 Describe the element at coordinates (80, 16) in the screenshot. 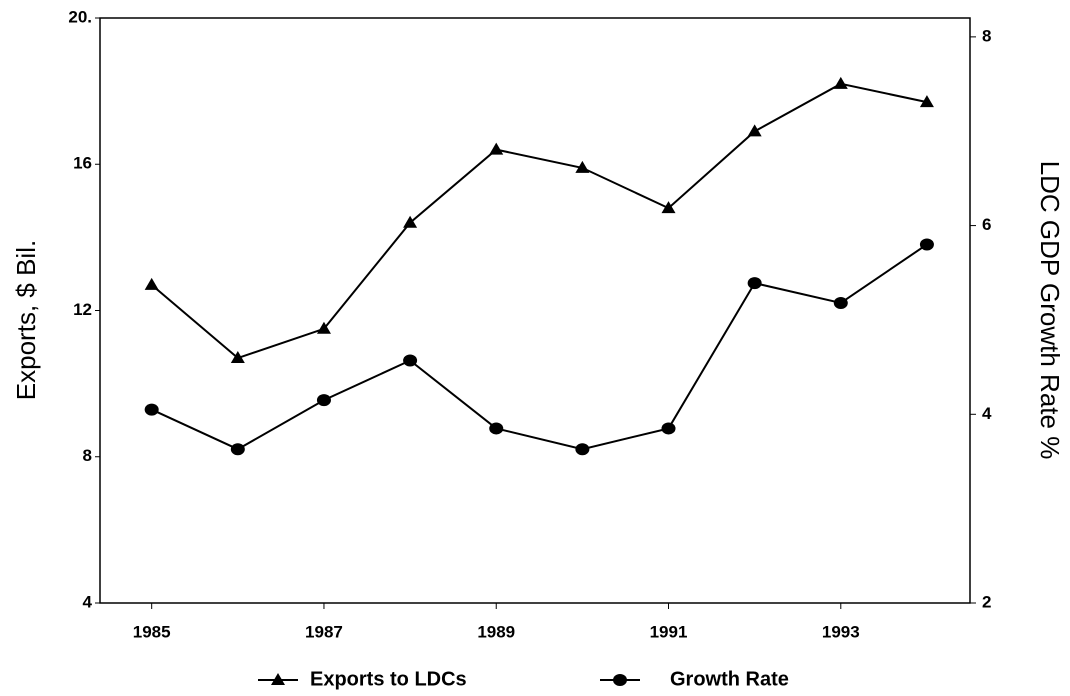

I see `y-tick-label: 20.` at that location.